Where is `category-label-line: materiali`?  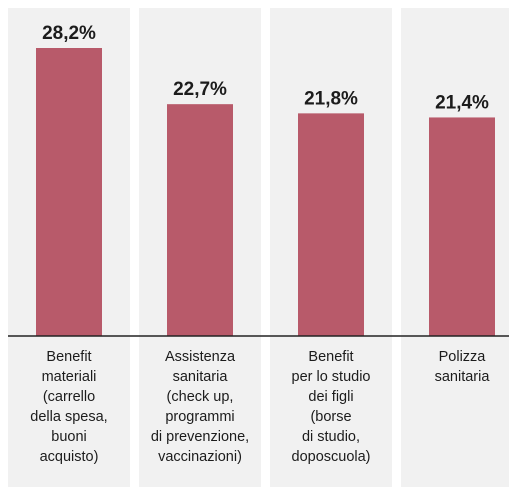
category-label-line: materiali is located at coordinates (69, 377).